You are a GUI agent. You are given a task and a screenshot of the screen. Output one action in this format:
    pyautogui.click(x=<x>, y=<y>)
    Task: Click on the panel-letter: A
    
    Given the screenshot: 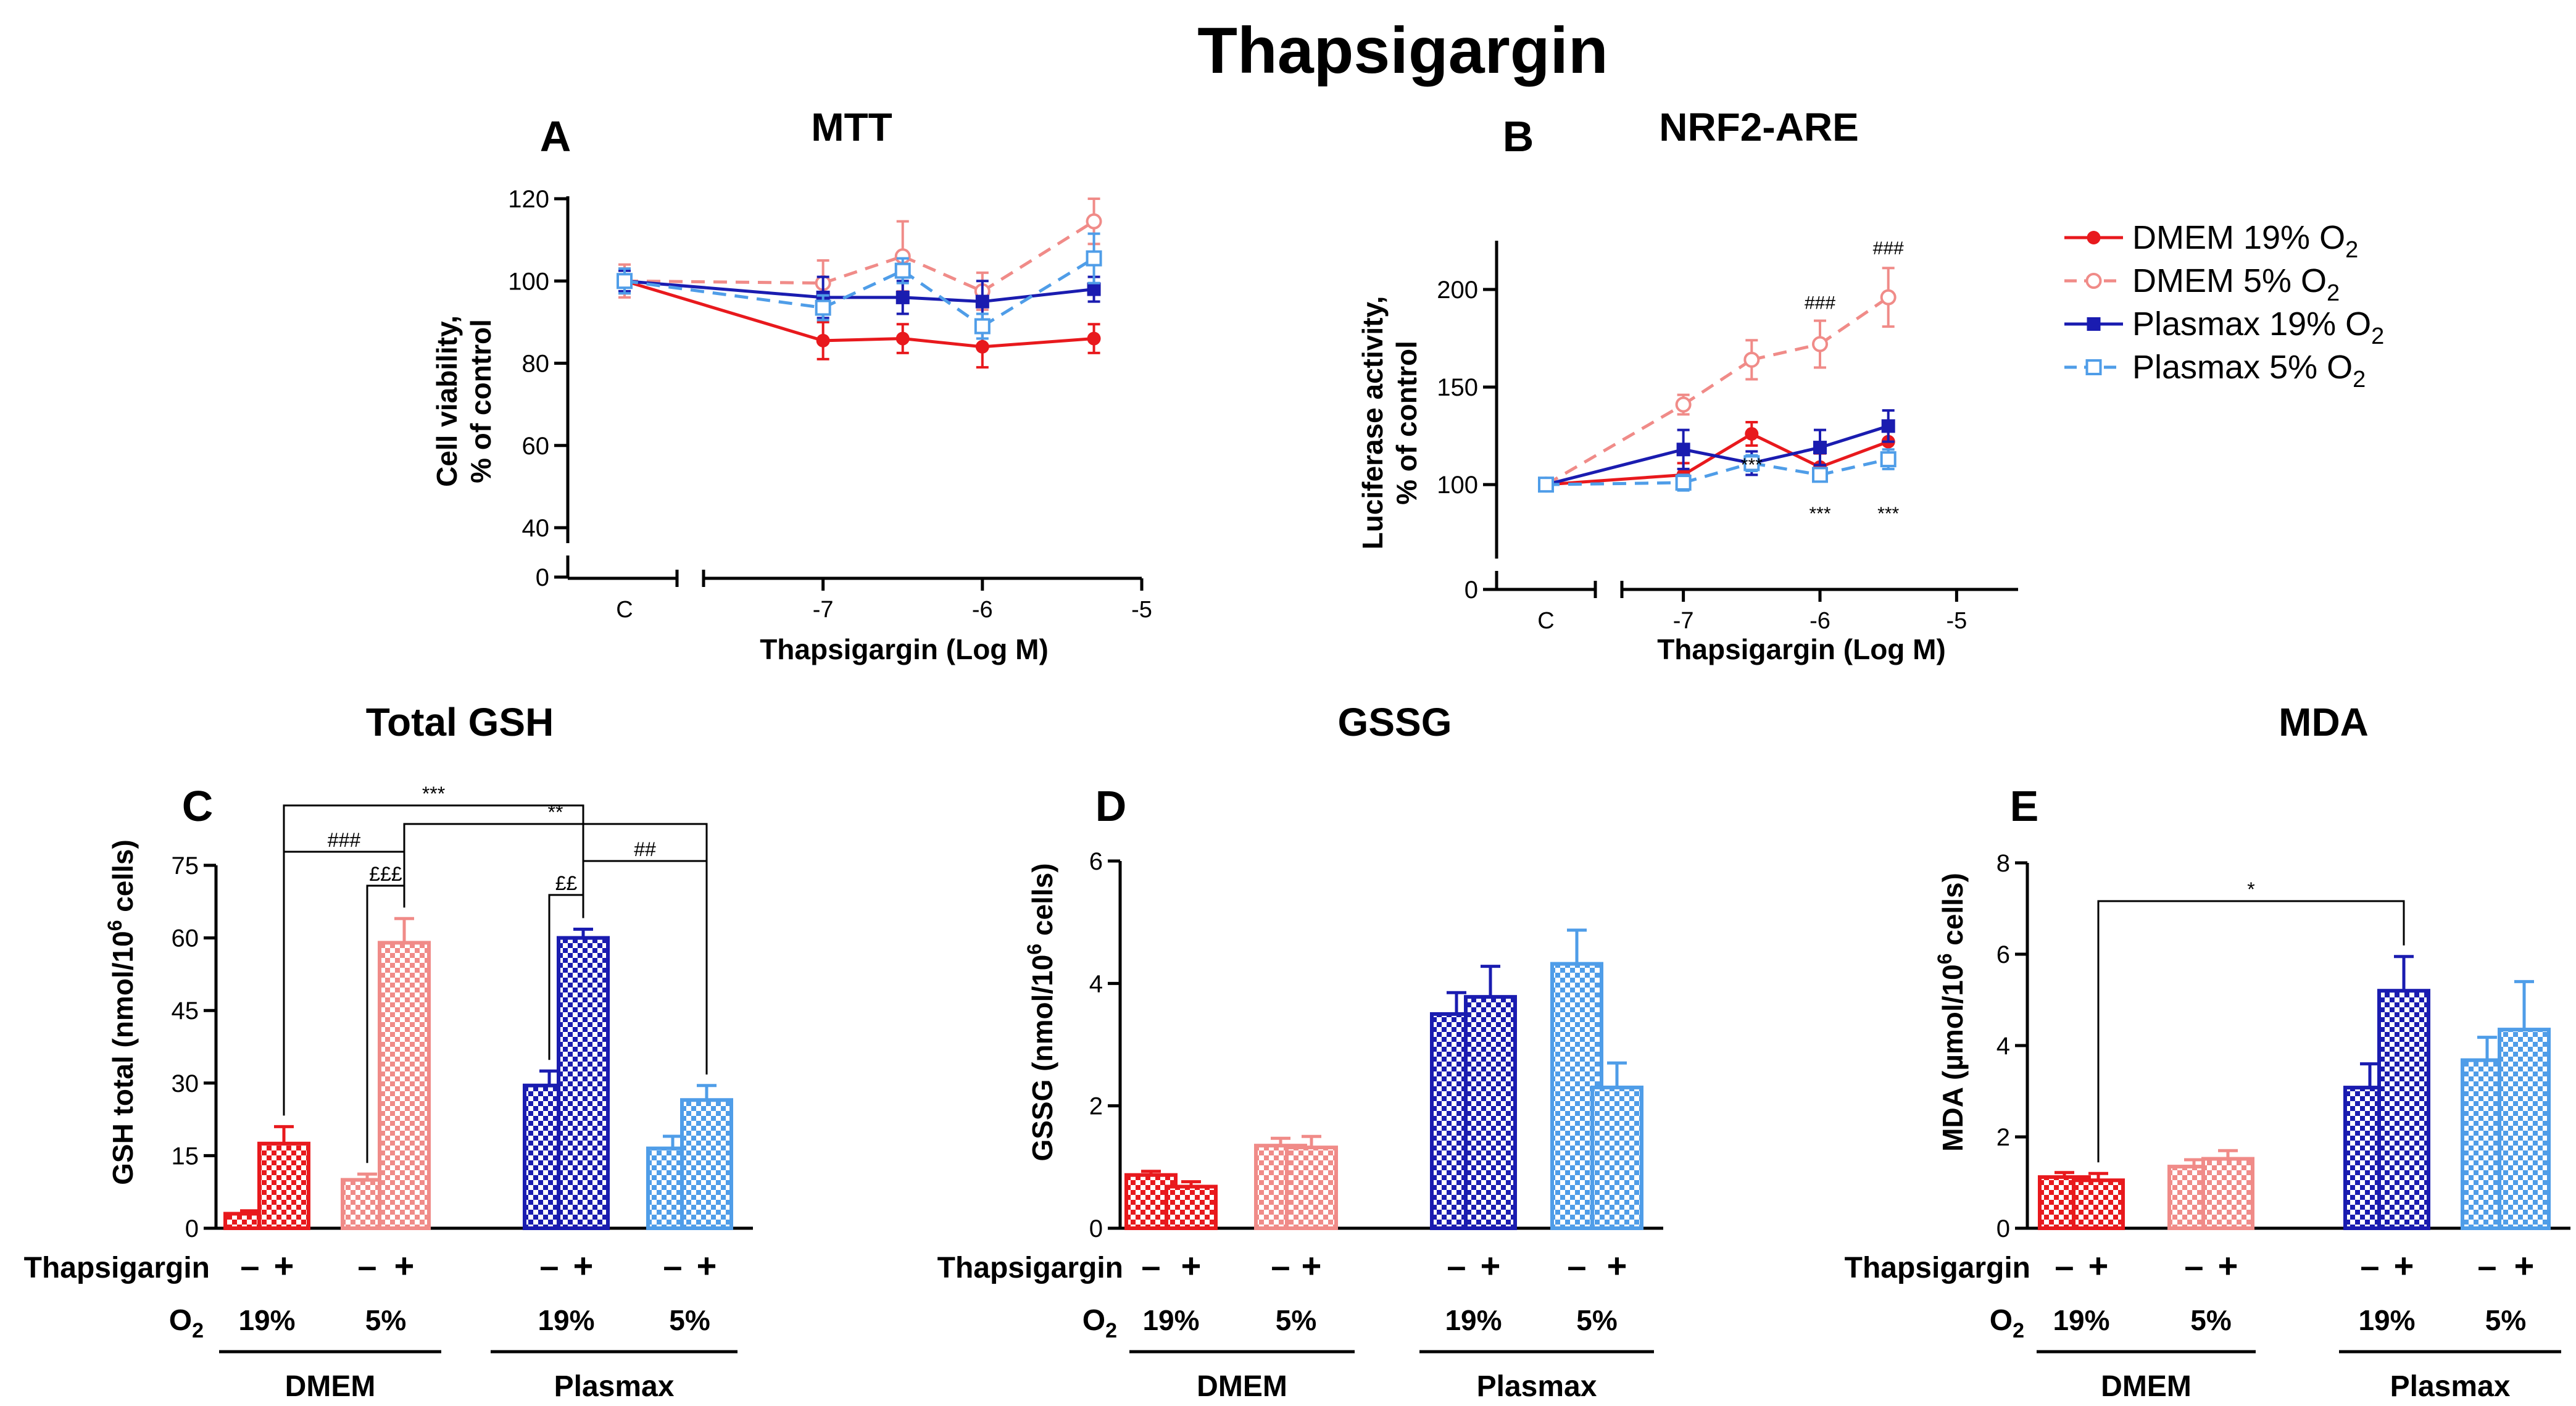 What is the action you would take?
    pyautogui.click(x=556, y=136)
    